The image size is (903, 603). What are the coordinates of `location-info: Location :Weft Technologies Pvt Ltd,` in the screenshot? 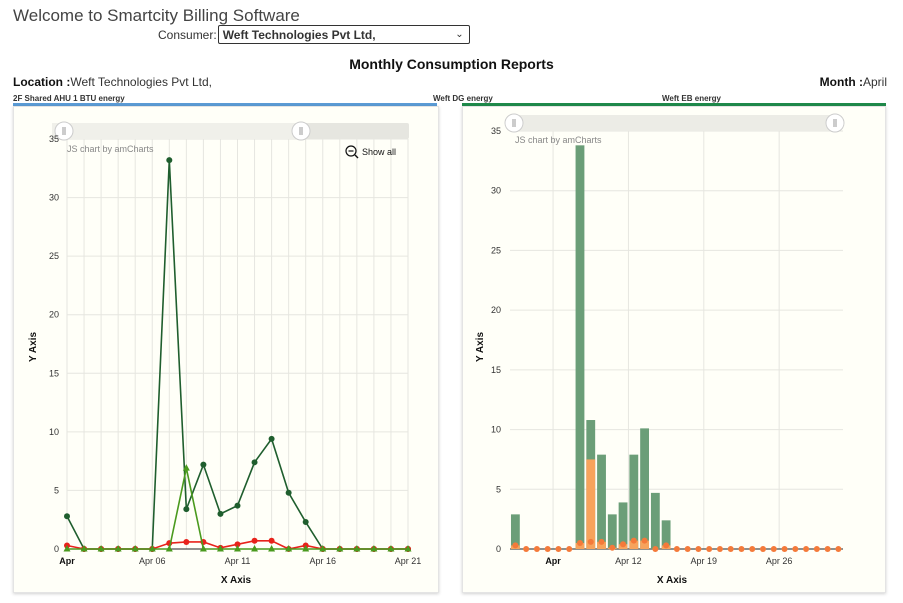 It's located at (112, 82).